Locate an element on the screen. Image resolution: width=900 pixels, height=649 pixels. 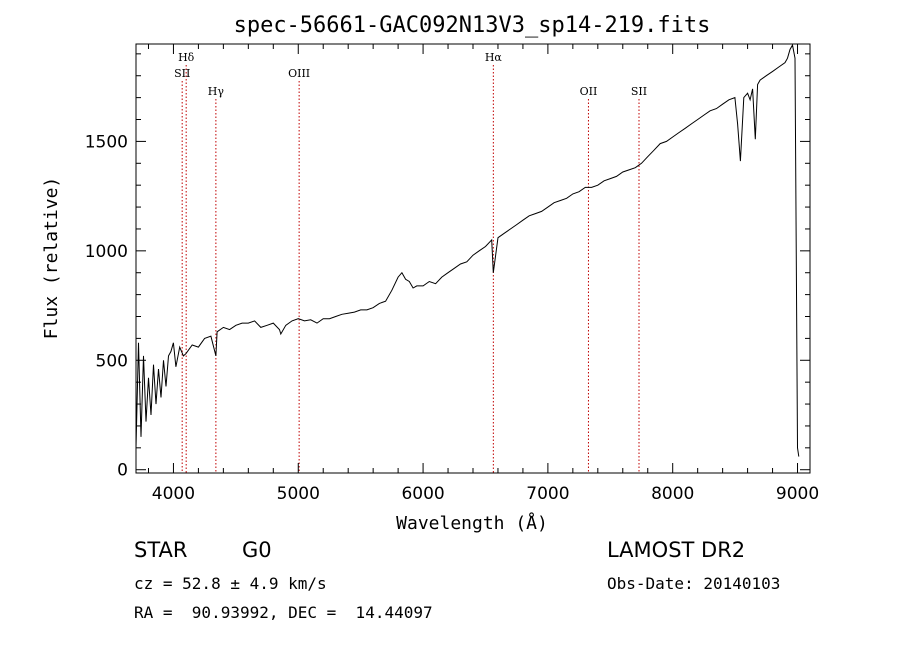
survey-name: LAMOST DR2 is located at coordinates (676, 550).